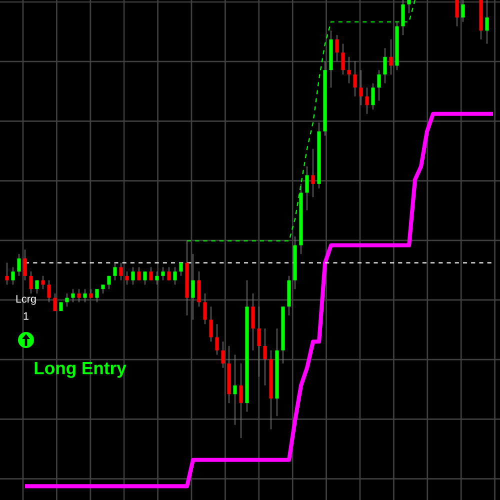 The width and height of the screenshot is (500, 500). Describe the element at coordinates (26, 316) in the screenshot. I see `annotation: 1` at that location.